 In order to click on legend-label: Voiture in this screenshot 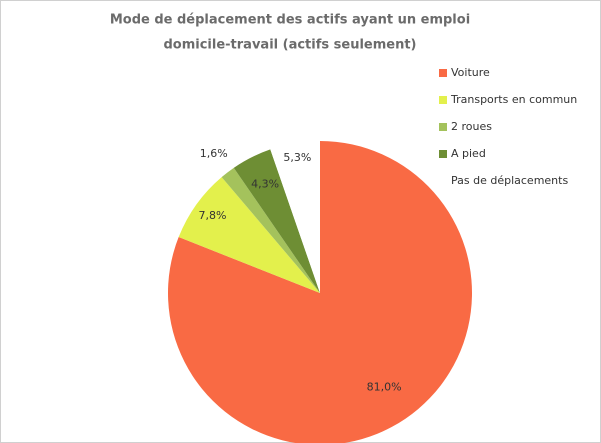, I will do `click(470, 72)`.